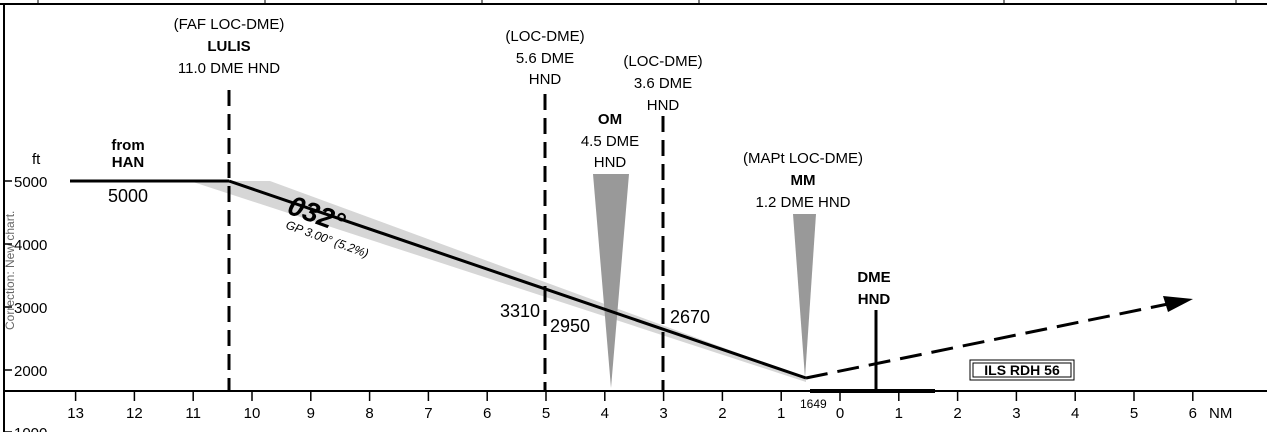  Describe the element at coordinates (663, 83) in the screenshot. I see `fix-3-6-dme: 3.6 DME` at that location.